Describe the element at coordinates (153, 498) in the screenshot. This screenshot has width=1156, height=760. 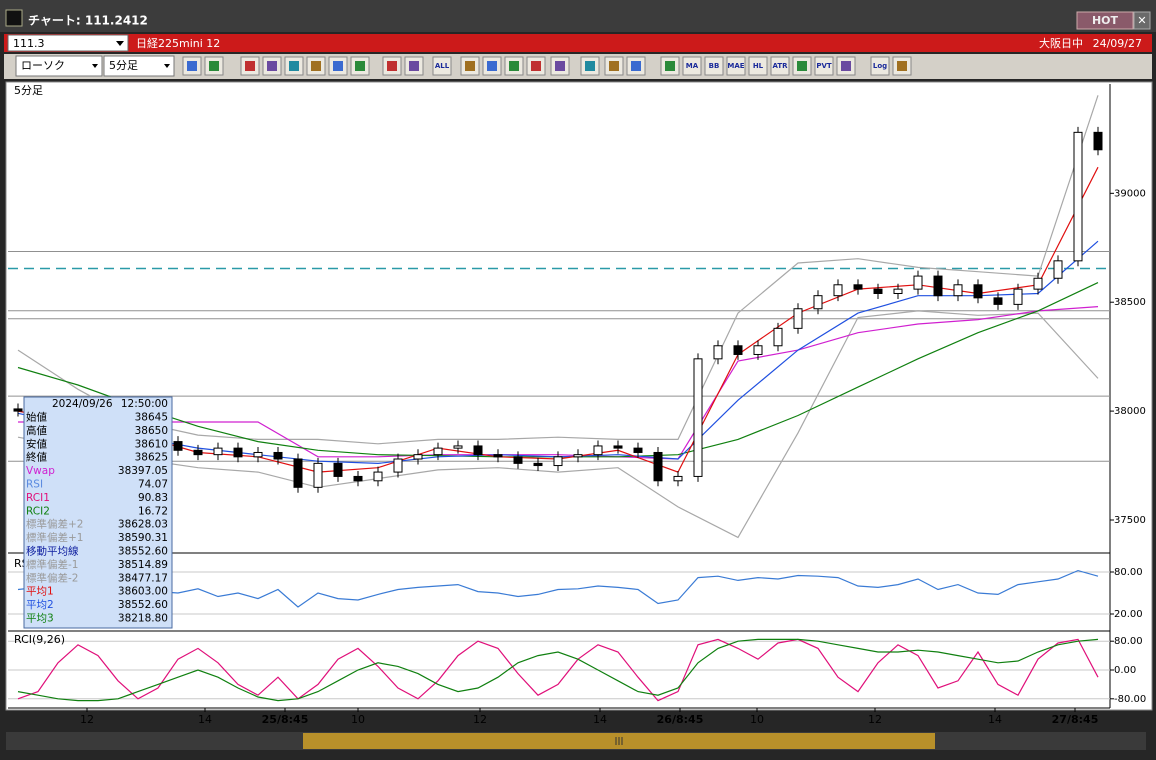
I see `info-value: 90.83` at that location.